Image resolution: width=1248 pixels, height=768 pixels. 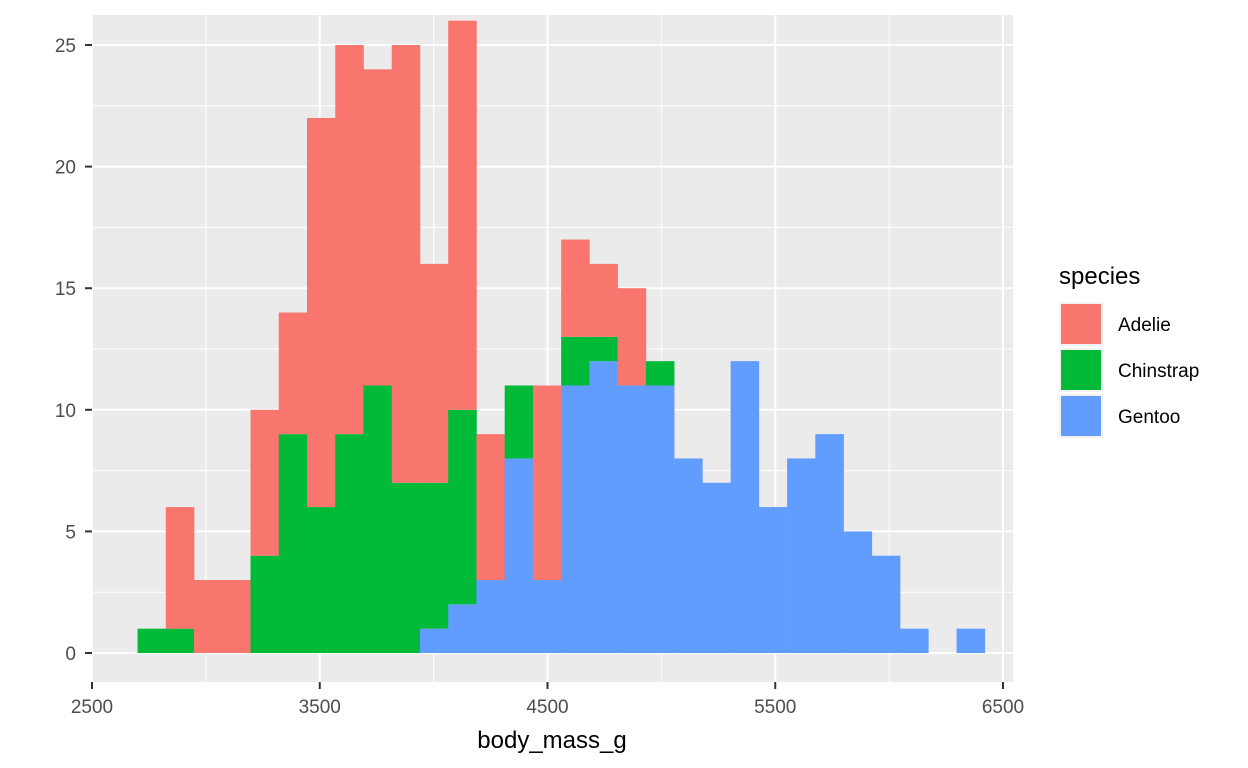 What do you see at coordinates (65, 46) in the screenshot?
I see `y-tick-label: 25` at bounding box center [65, 46].